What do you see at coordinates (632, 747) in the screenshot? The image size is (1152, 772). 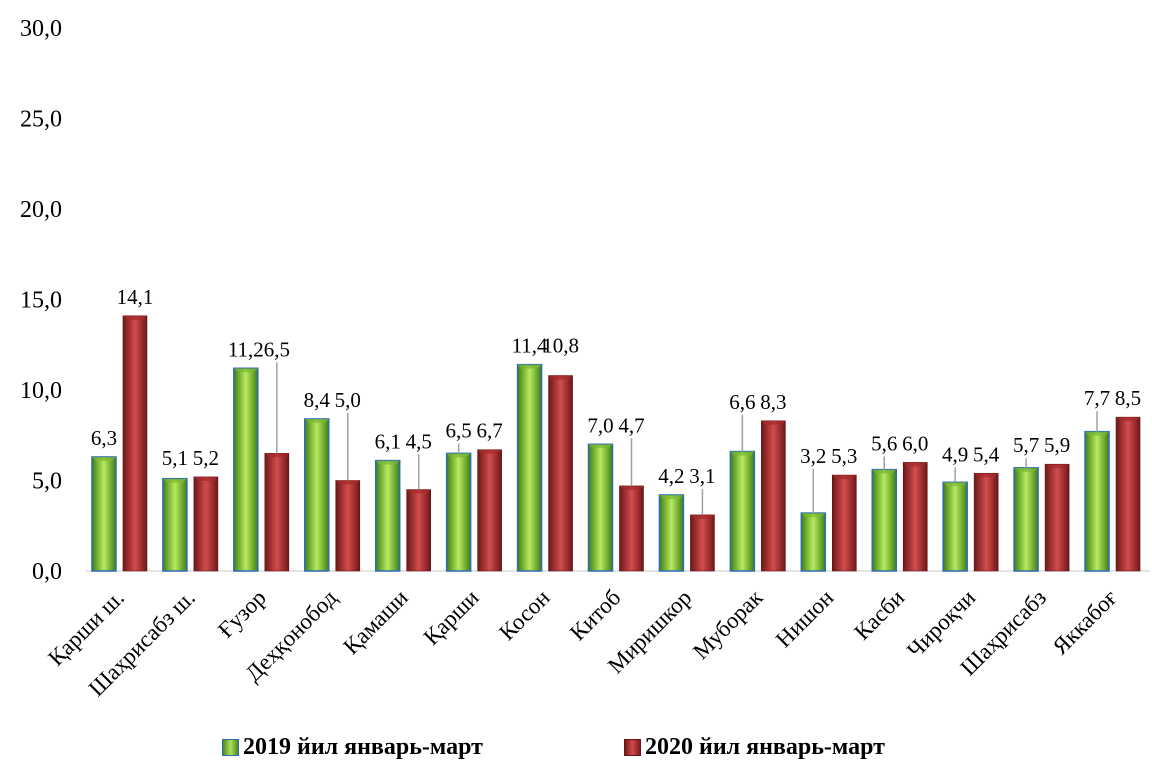 I see `legend-swatch-2020` at bounding box center [632, 747].